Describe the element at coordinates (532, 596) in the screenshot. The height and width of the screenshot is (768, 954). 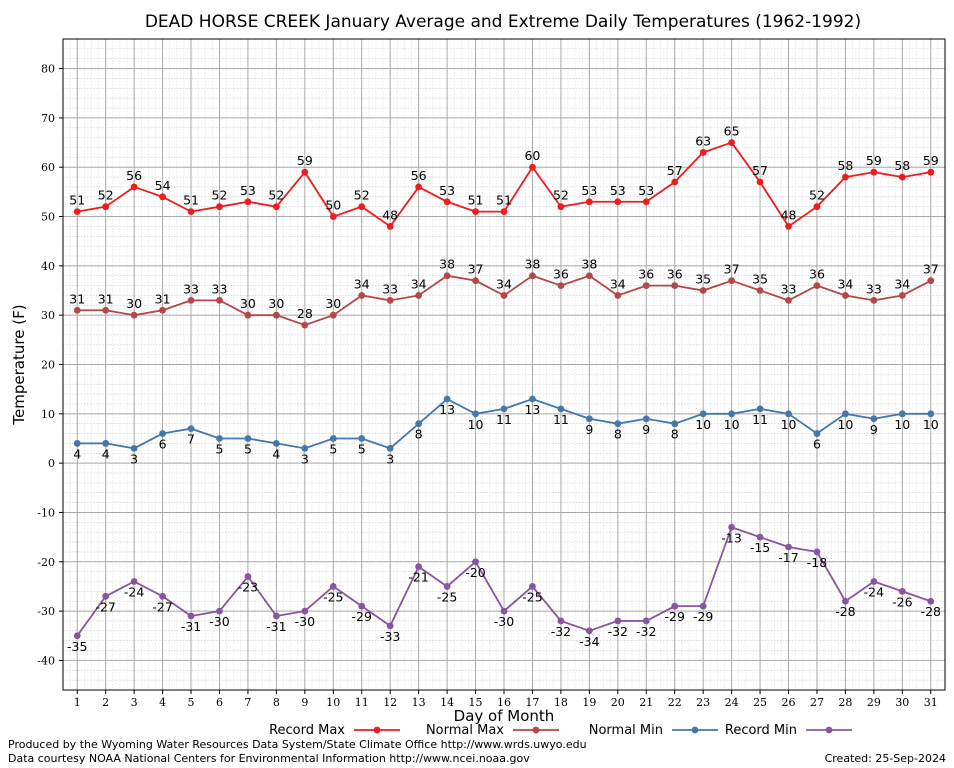
I see `data-label: -25` at that location.